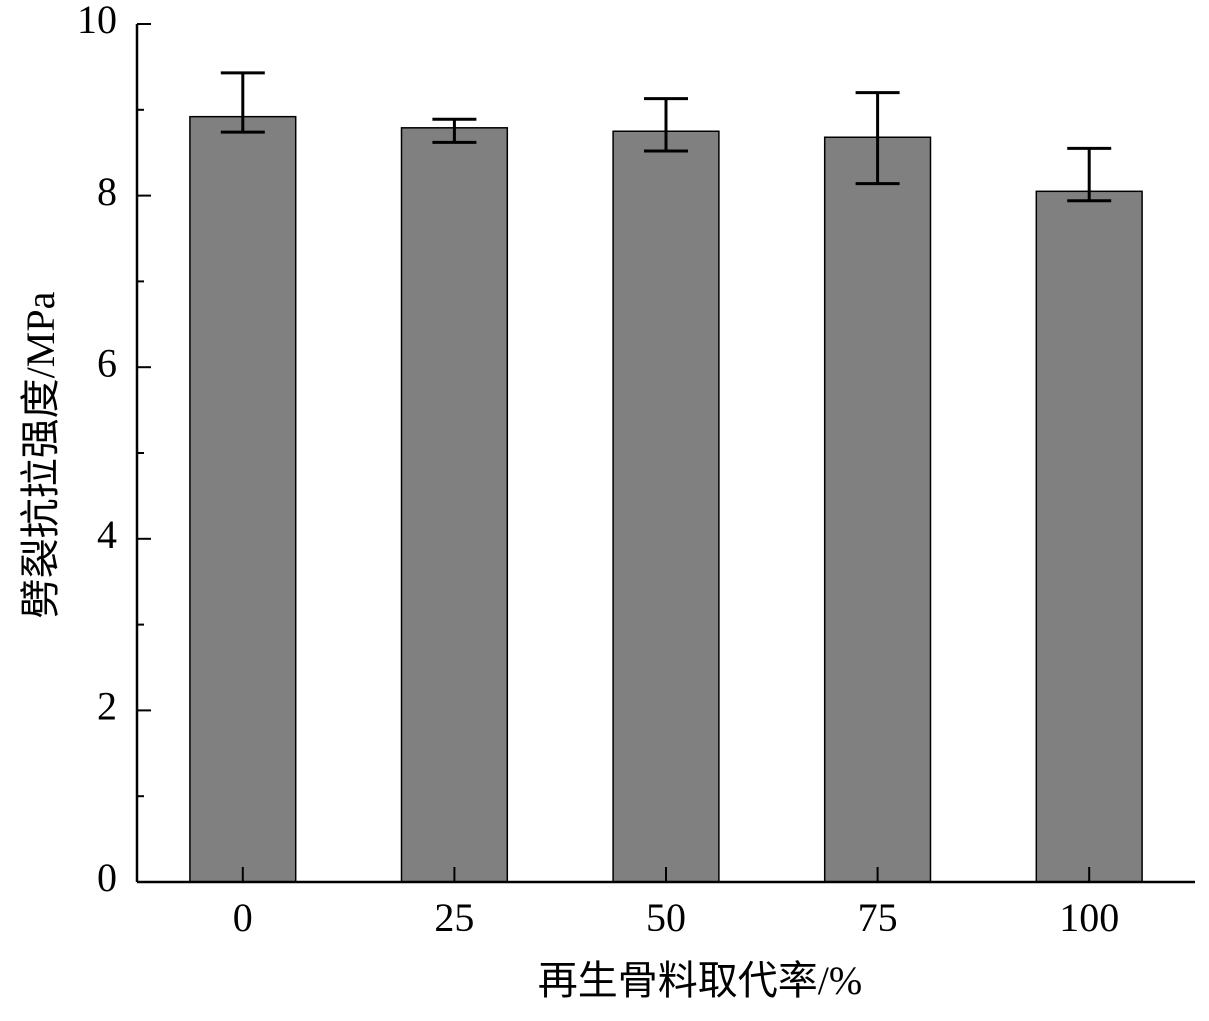 The height and width of the screenshot is (1021, 1209). I want to click on x-axis-label: 再生骨料取代率/%, so click(700, 980).